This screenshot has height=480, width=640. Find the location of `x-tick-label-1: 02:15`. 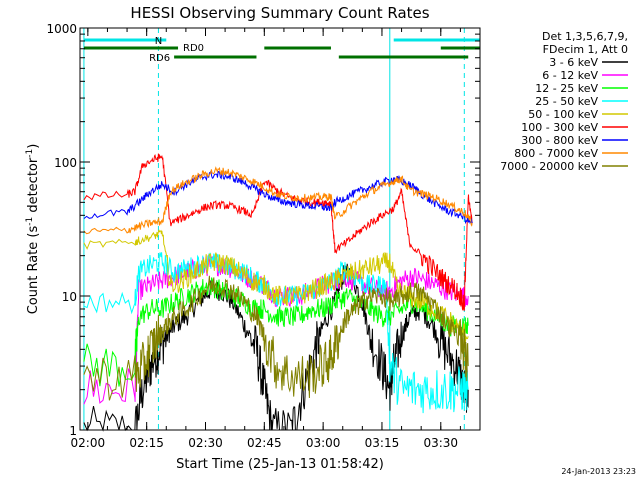

x-tick-label-1: 02:15 is located at coordinates (146, 443).